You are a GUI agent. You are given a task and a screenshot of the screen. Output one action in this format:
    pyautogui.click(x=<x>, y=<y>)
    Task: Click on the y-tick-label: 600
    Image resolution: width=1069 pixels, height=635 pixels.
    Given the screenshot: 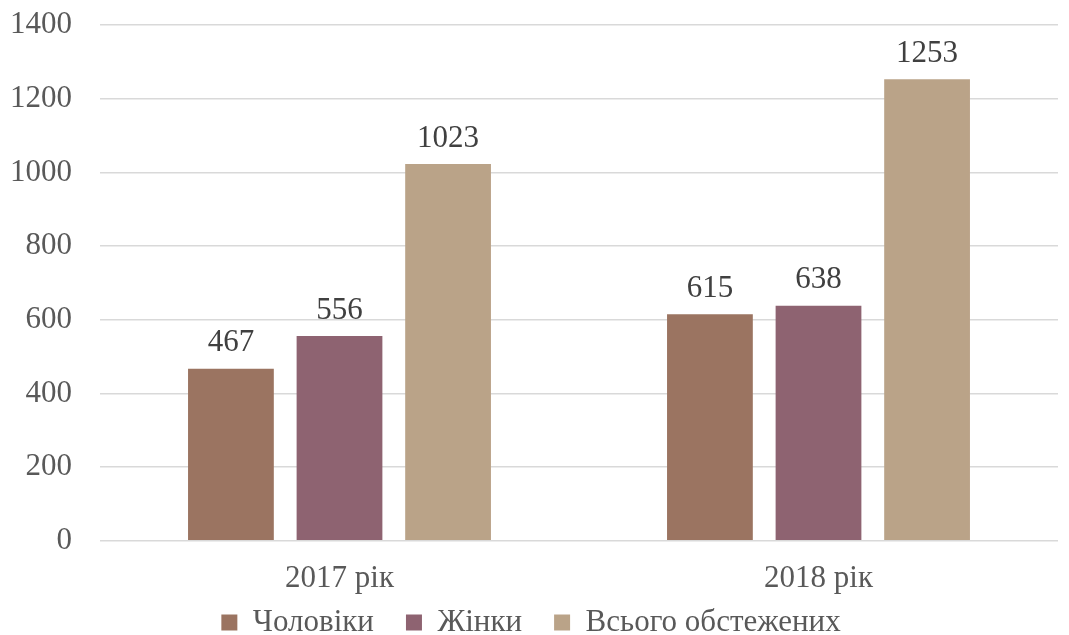 What is the action you would take?
    pyautogui.click(x=48, y=317)
    